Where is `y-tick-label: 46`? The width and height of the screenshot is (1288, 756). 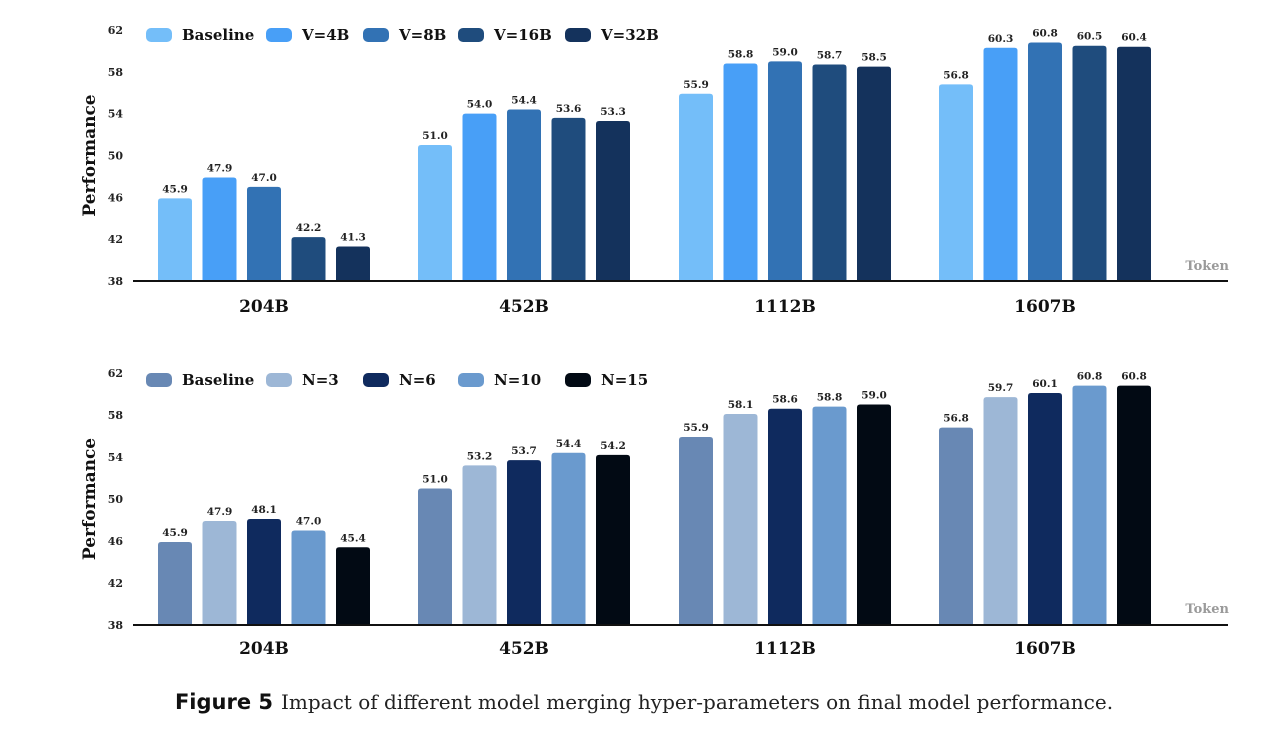 y-tick-label: 46 is located at coordinates (116, 541).